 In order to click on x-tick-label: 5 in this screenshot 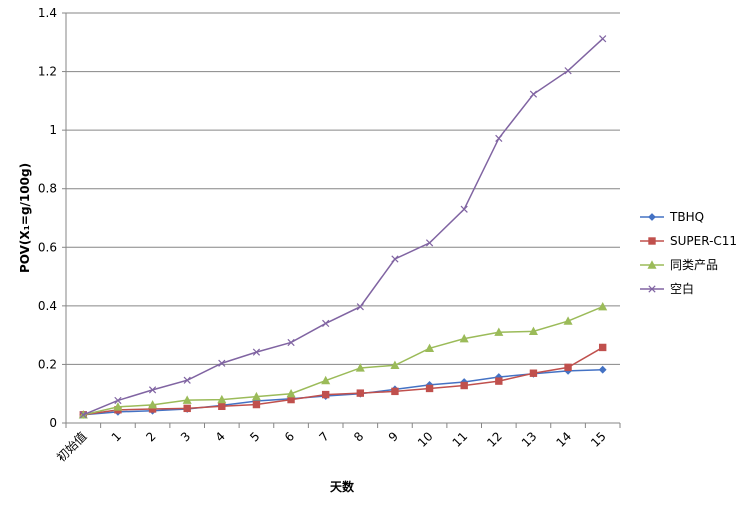, I will do `click(254, 436)`.